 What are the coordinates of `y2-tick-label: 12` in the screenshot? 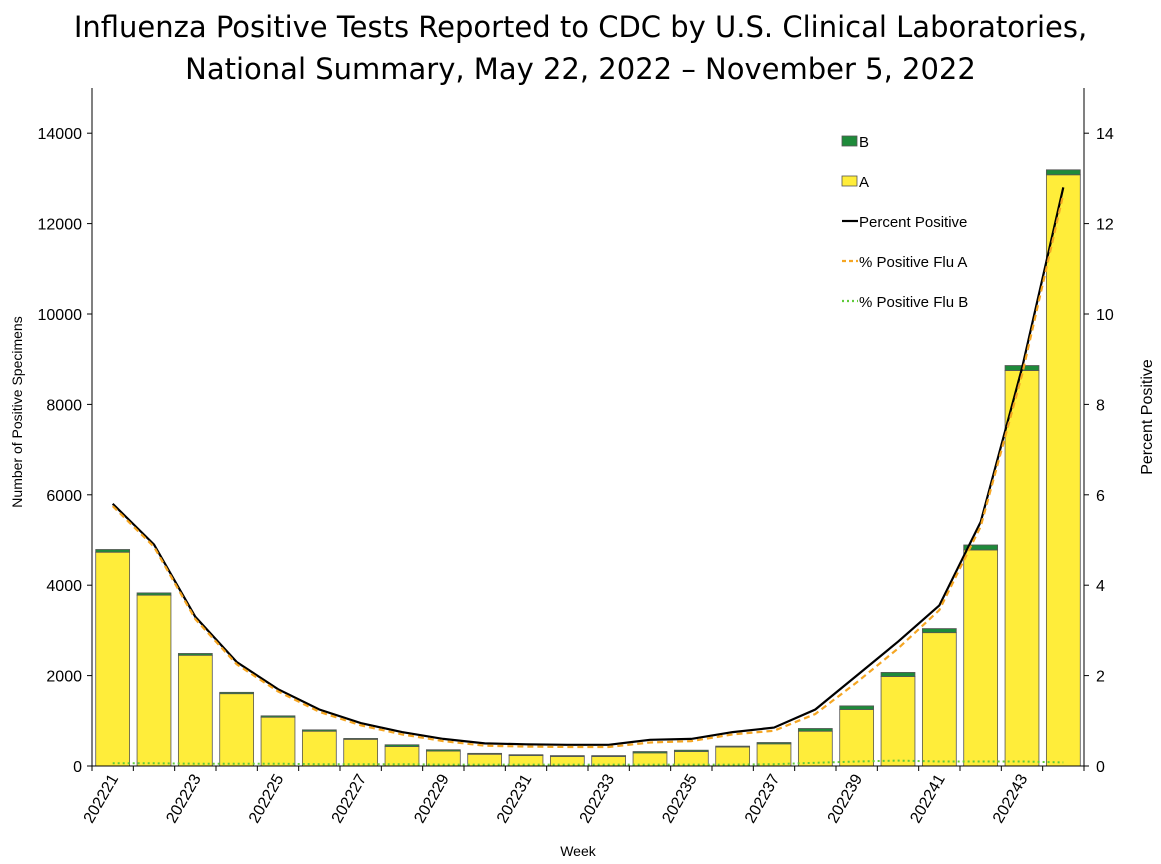 It's located at (1105, 225).